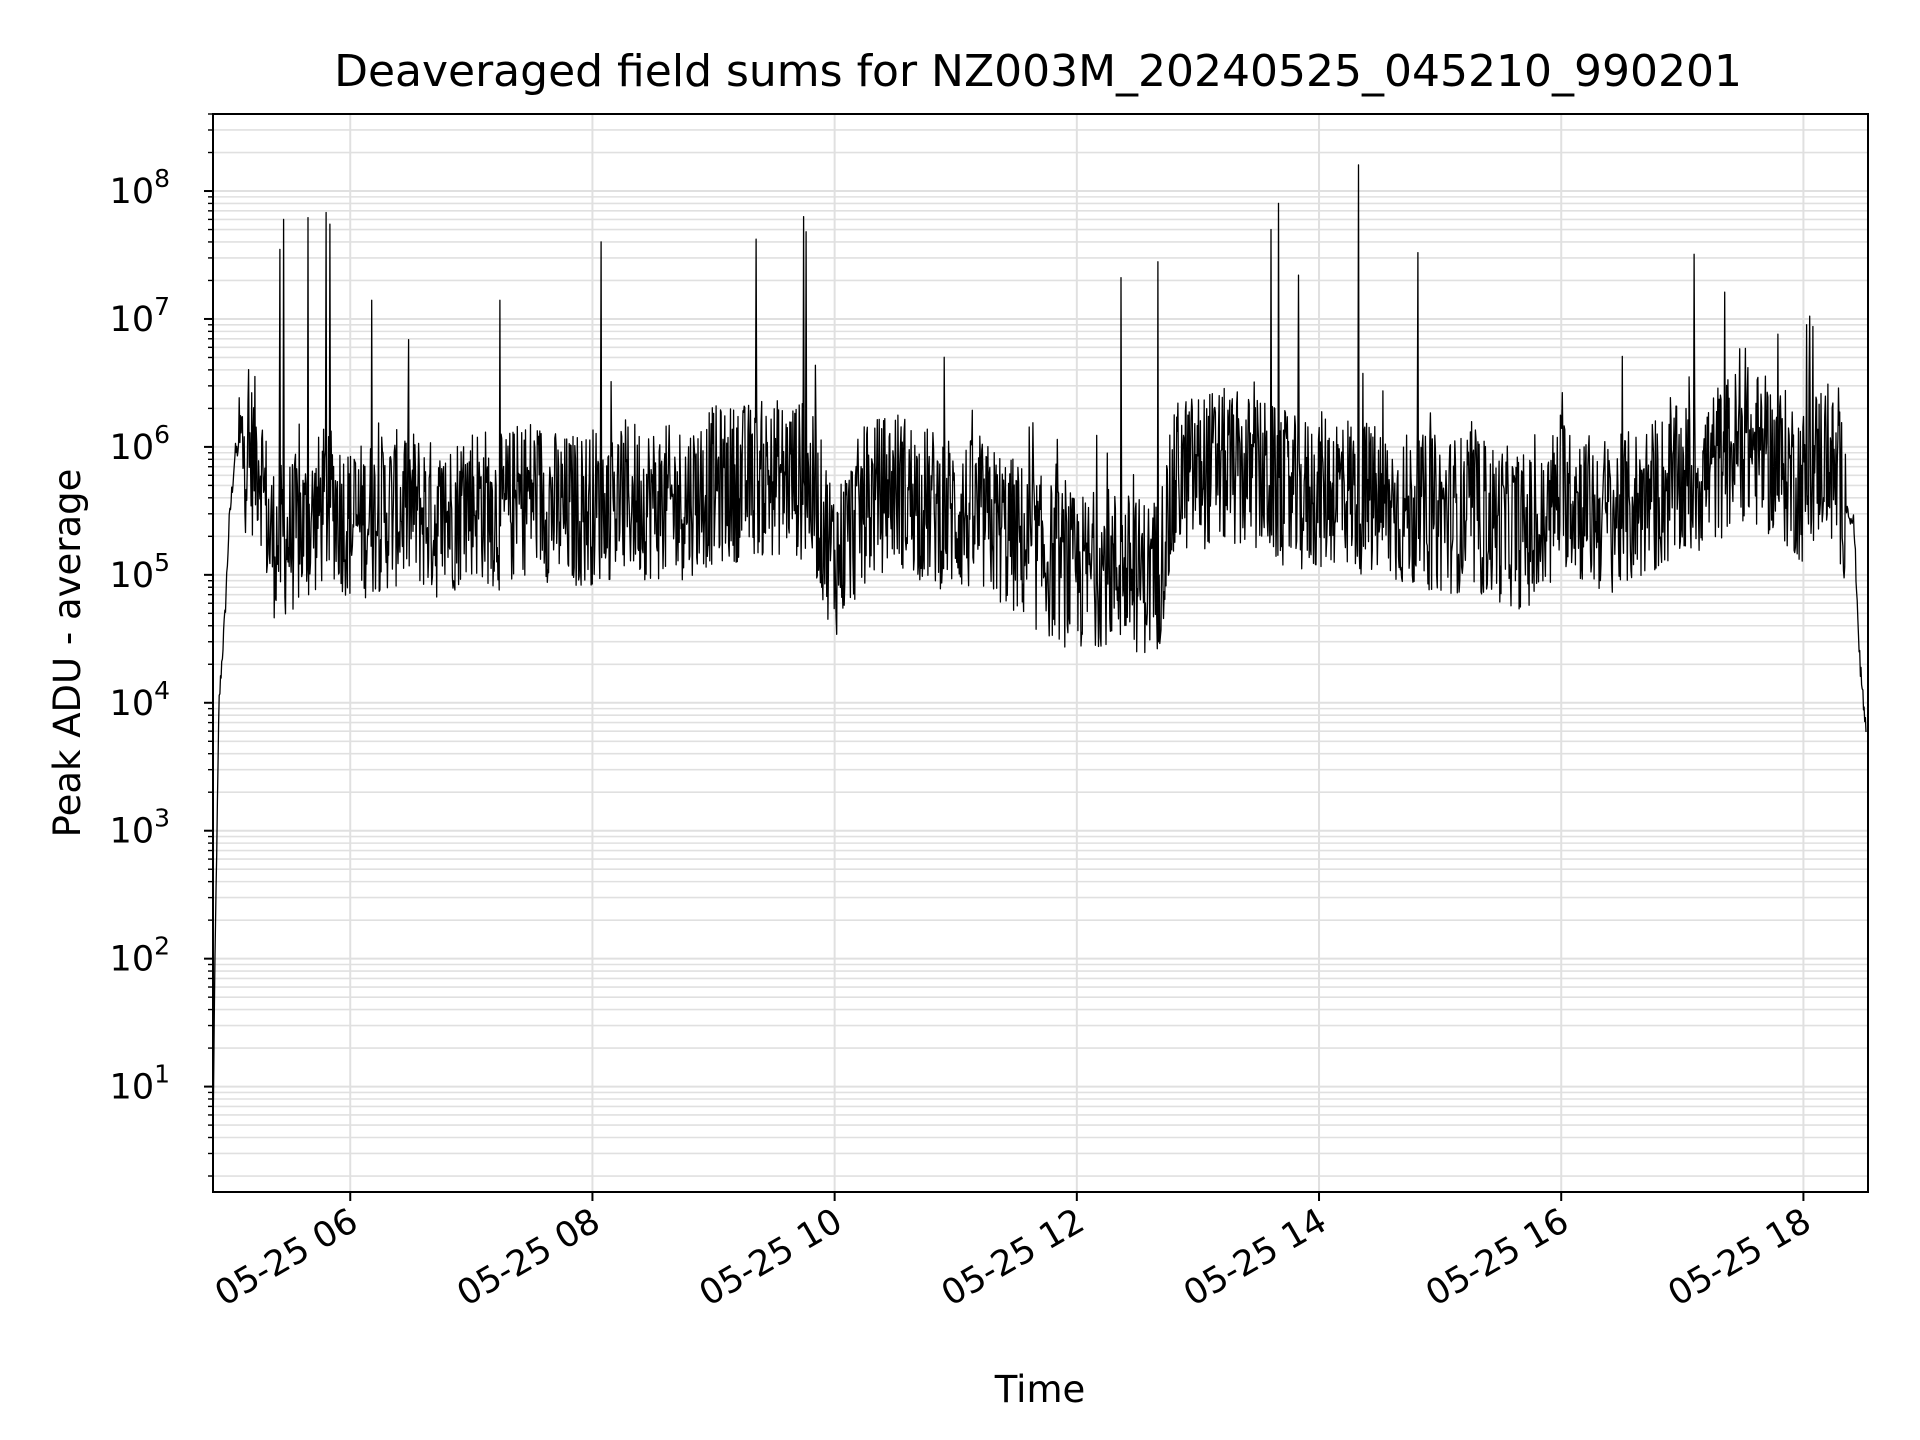  What do you see at coordinates (771, 1257) in the screenshot?
I see `x-tick-label: 05-25 10` at bounding box center [771, 1257].